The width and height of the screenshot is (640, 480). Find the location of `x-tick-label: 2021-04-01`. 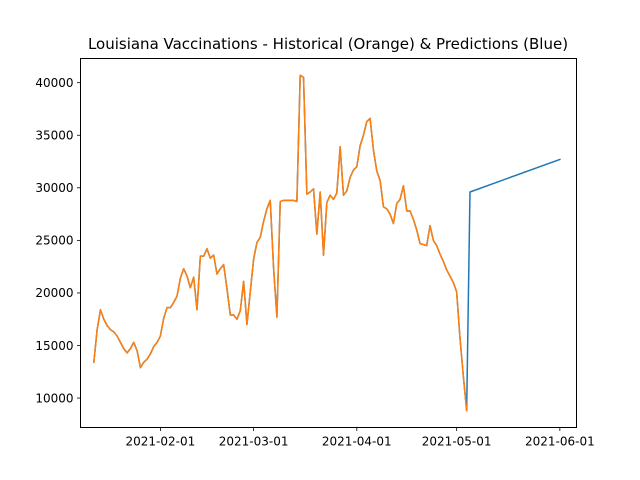

x-tick-label: 2021-04-01 is located at coordinates (357, 442).